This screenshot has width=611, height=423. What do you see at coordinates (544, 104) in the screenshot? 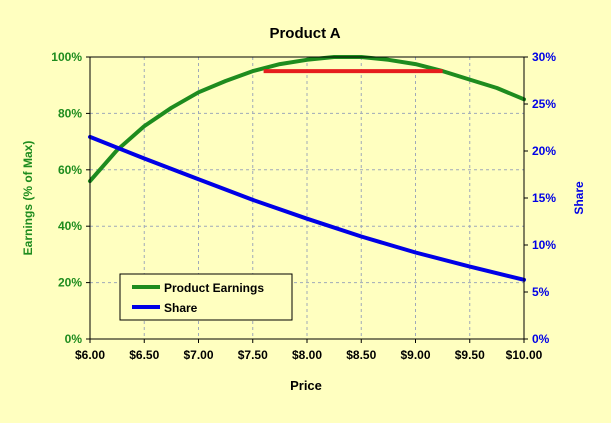
I see `y-right-tick-label: 25%` at bounding box center [544, 104].